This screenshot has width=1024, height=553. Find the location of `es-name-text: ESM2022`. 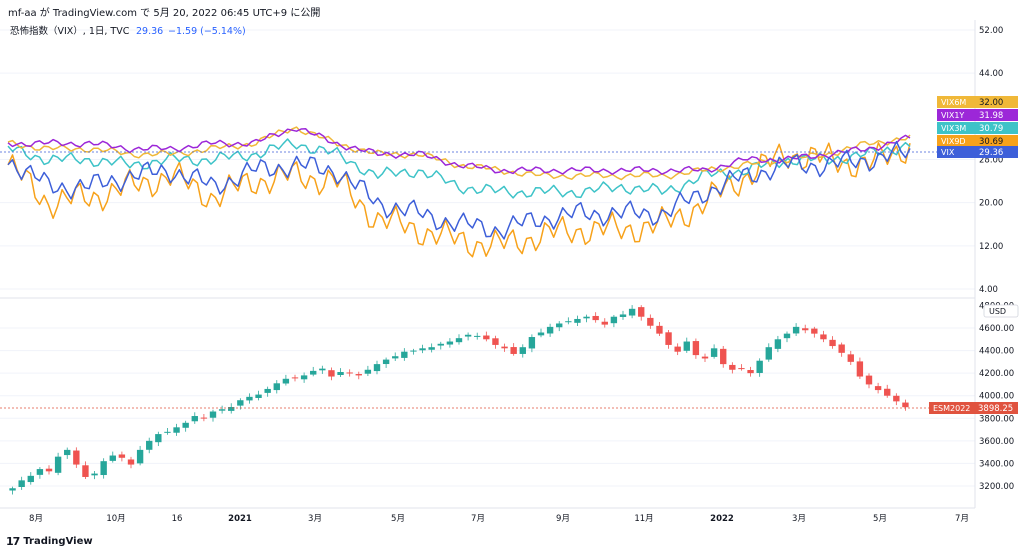

es-name-text: ESM2022 is located at coordinates (951, 408).